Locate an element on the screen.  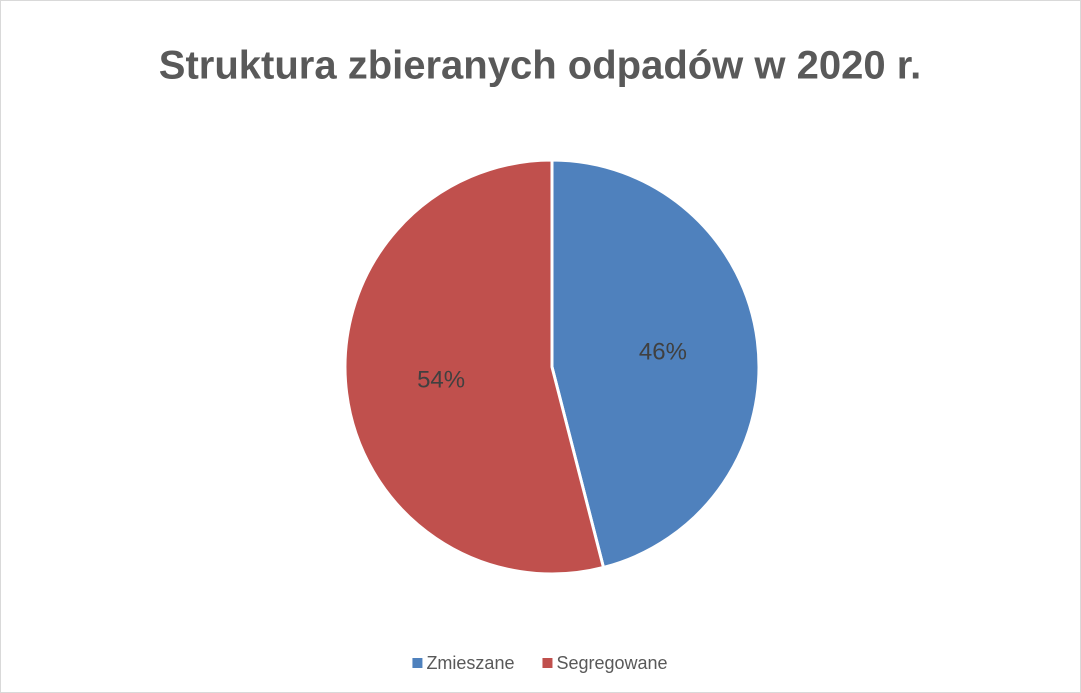
legend-label: Segregowane is located at coordinates (611, 663).